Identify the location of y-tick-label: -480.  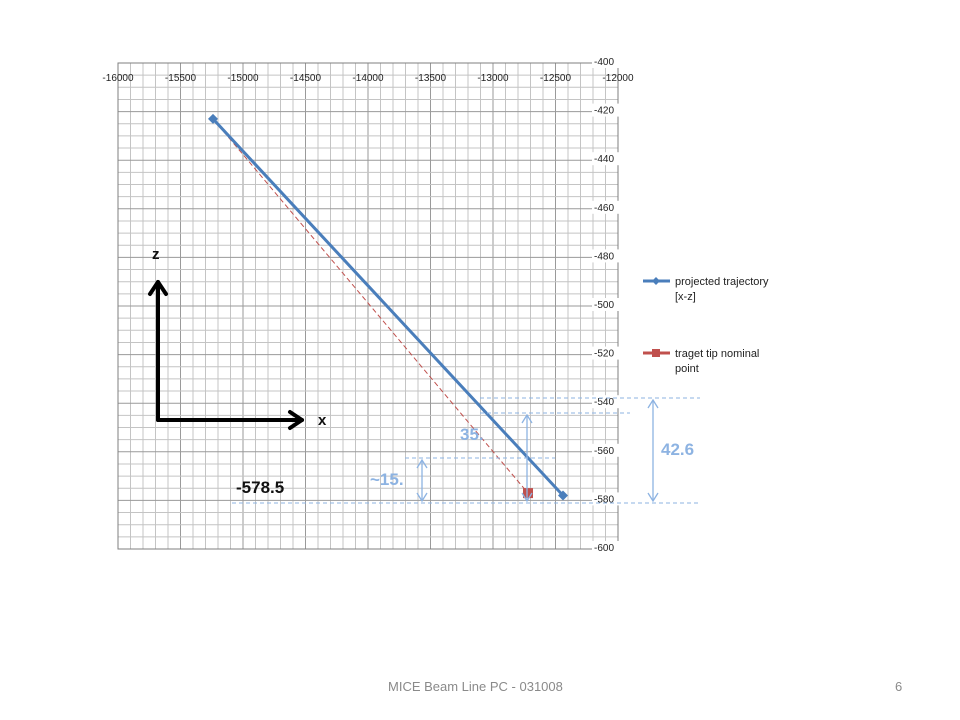
(604, 256).